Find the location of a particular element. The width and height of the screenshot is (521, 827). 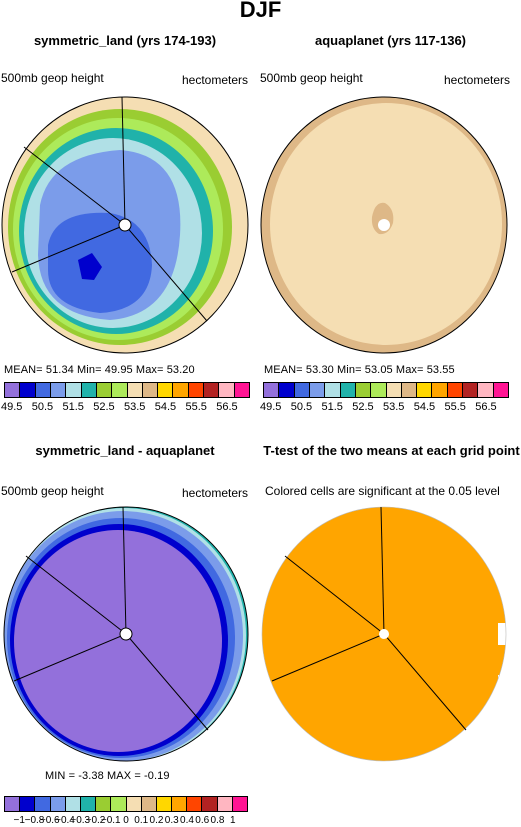

colorbar-tick-label: 0.1 is located at coordinates (141, 820).